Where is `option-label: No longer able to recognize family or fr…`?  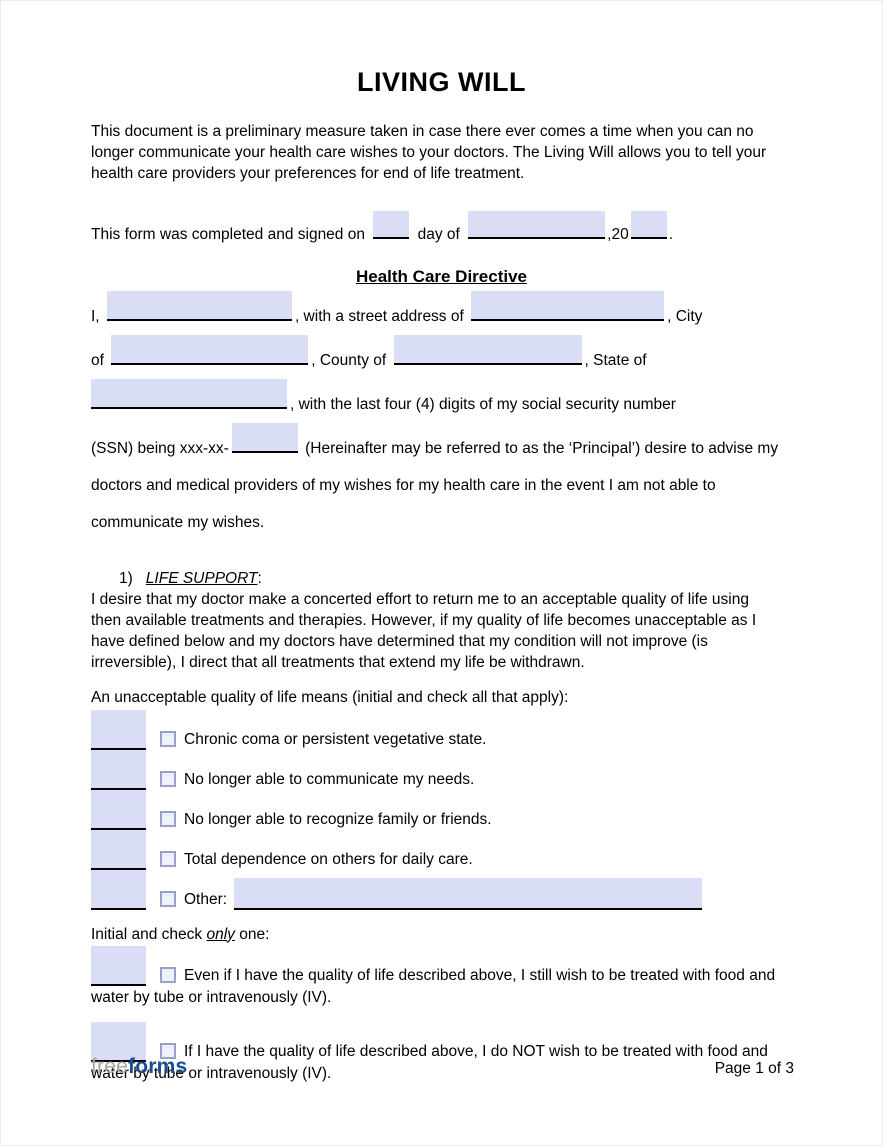 option-label: No longer able to recognize family or fr… is located at coordinates (338, 819).